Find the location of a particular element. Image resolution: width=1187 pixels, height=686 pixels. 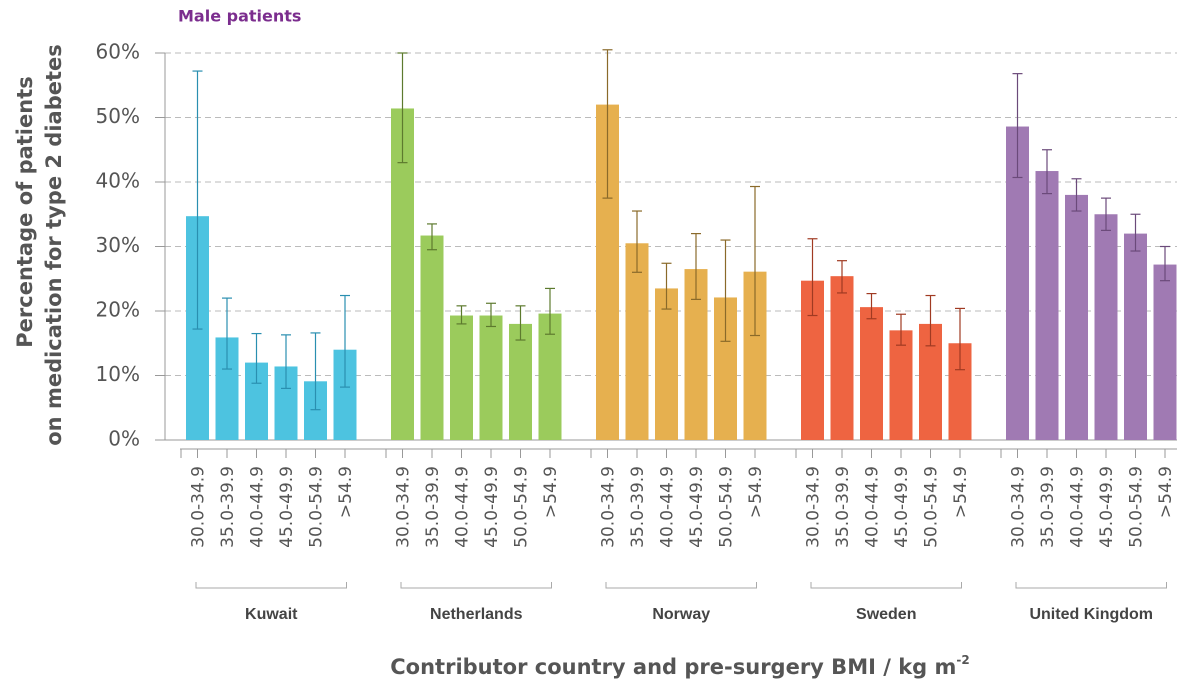

y-tick-label: 20% is located at coordinates (118, 310).